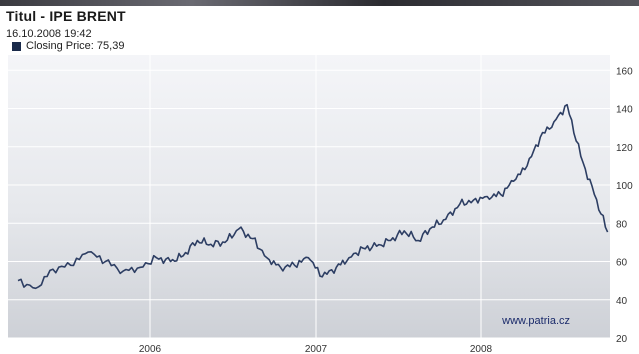  Describe the element at coordinates (624, 110) in the screenshot. I see `y-tick-label: 140` at that location.